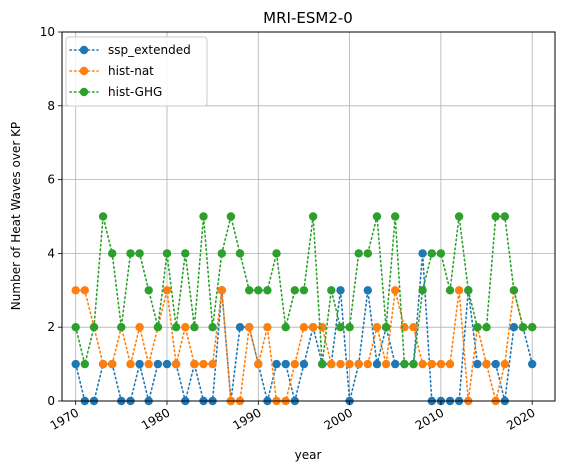  What do you see at coordinates (308, 18) in the screenshot?
I see `chart-title: MRI-ESM2-0` at bounding box center [308, 18].